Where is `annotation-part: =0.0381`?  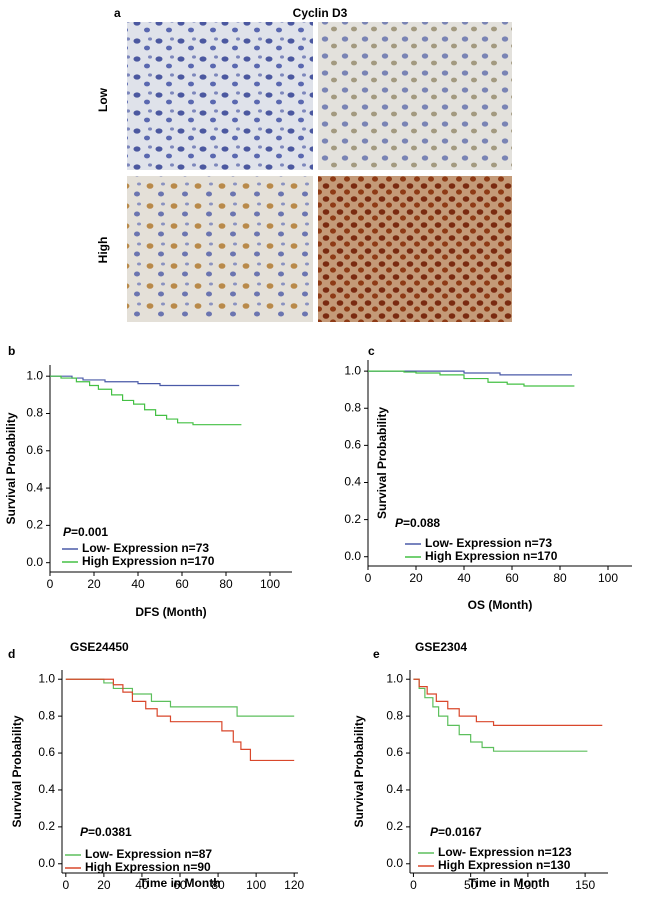
annotation-part: =0.0381 is located at coordinates (110, 832).